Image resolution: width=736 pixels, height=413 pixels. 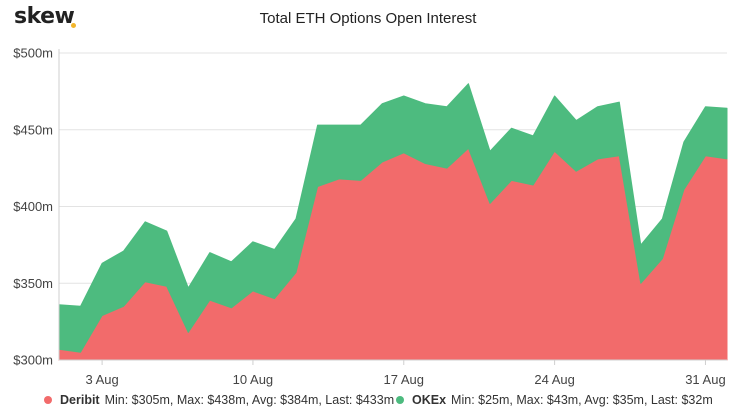 What do you see at coordinates (368, 18) in the screenshot?
I see `chart-title: Total ETH Options Open Interest` at bounding box center [368, 18].